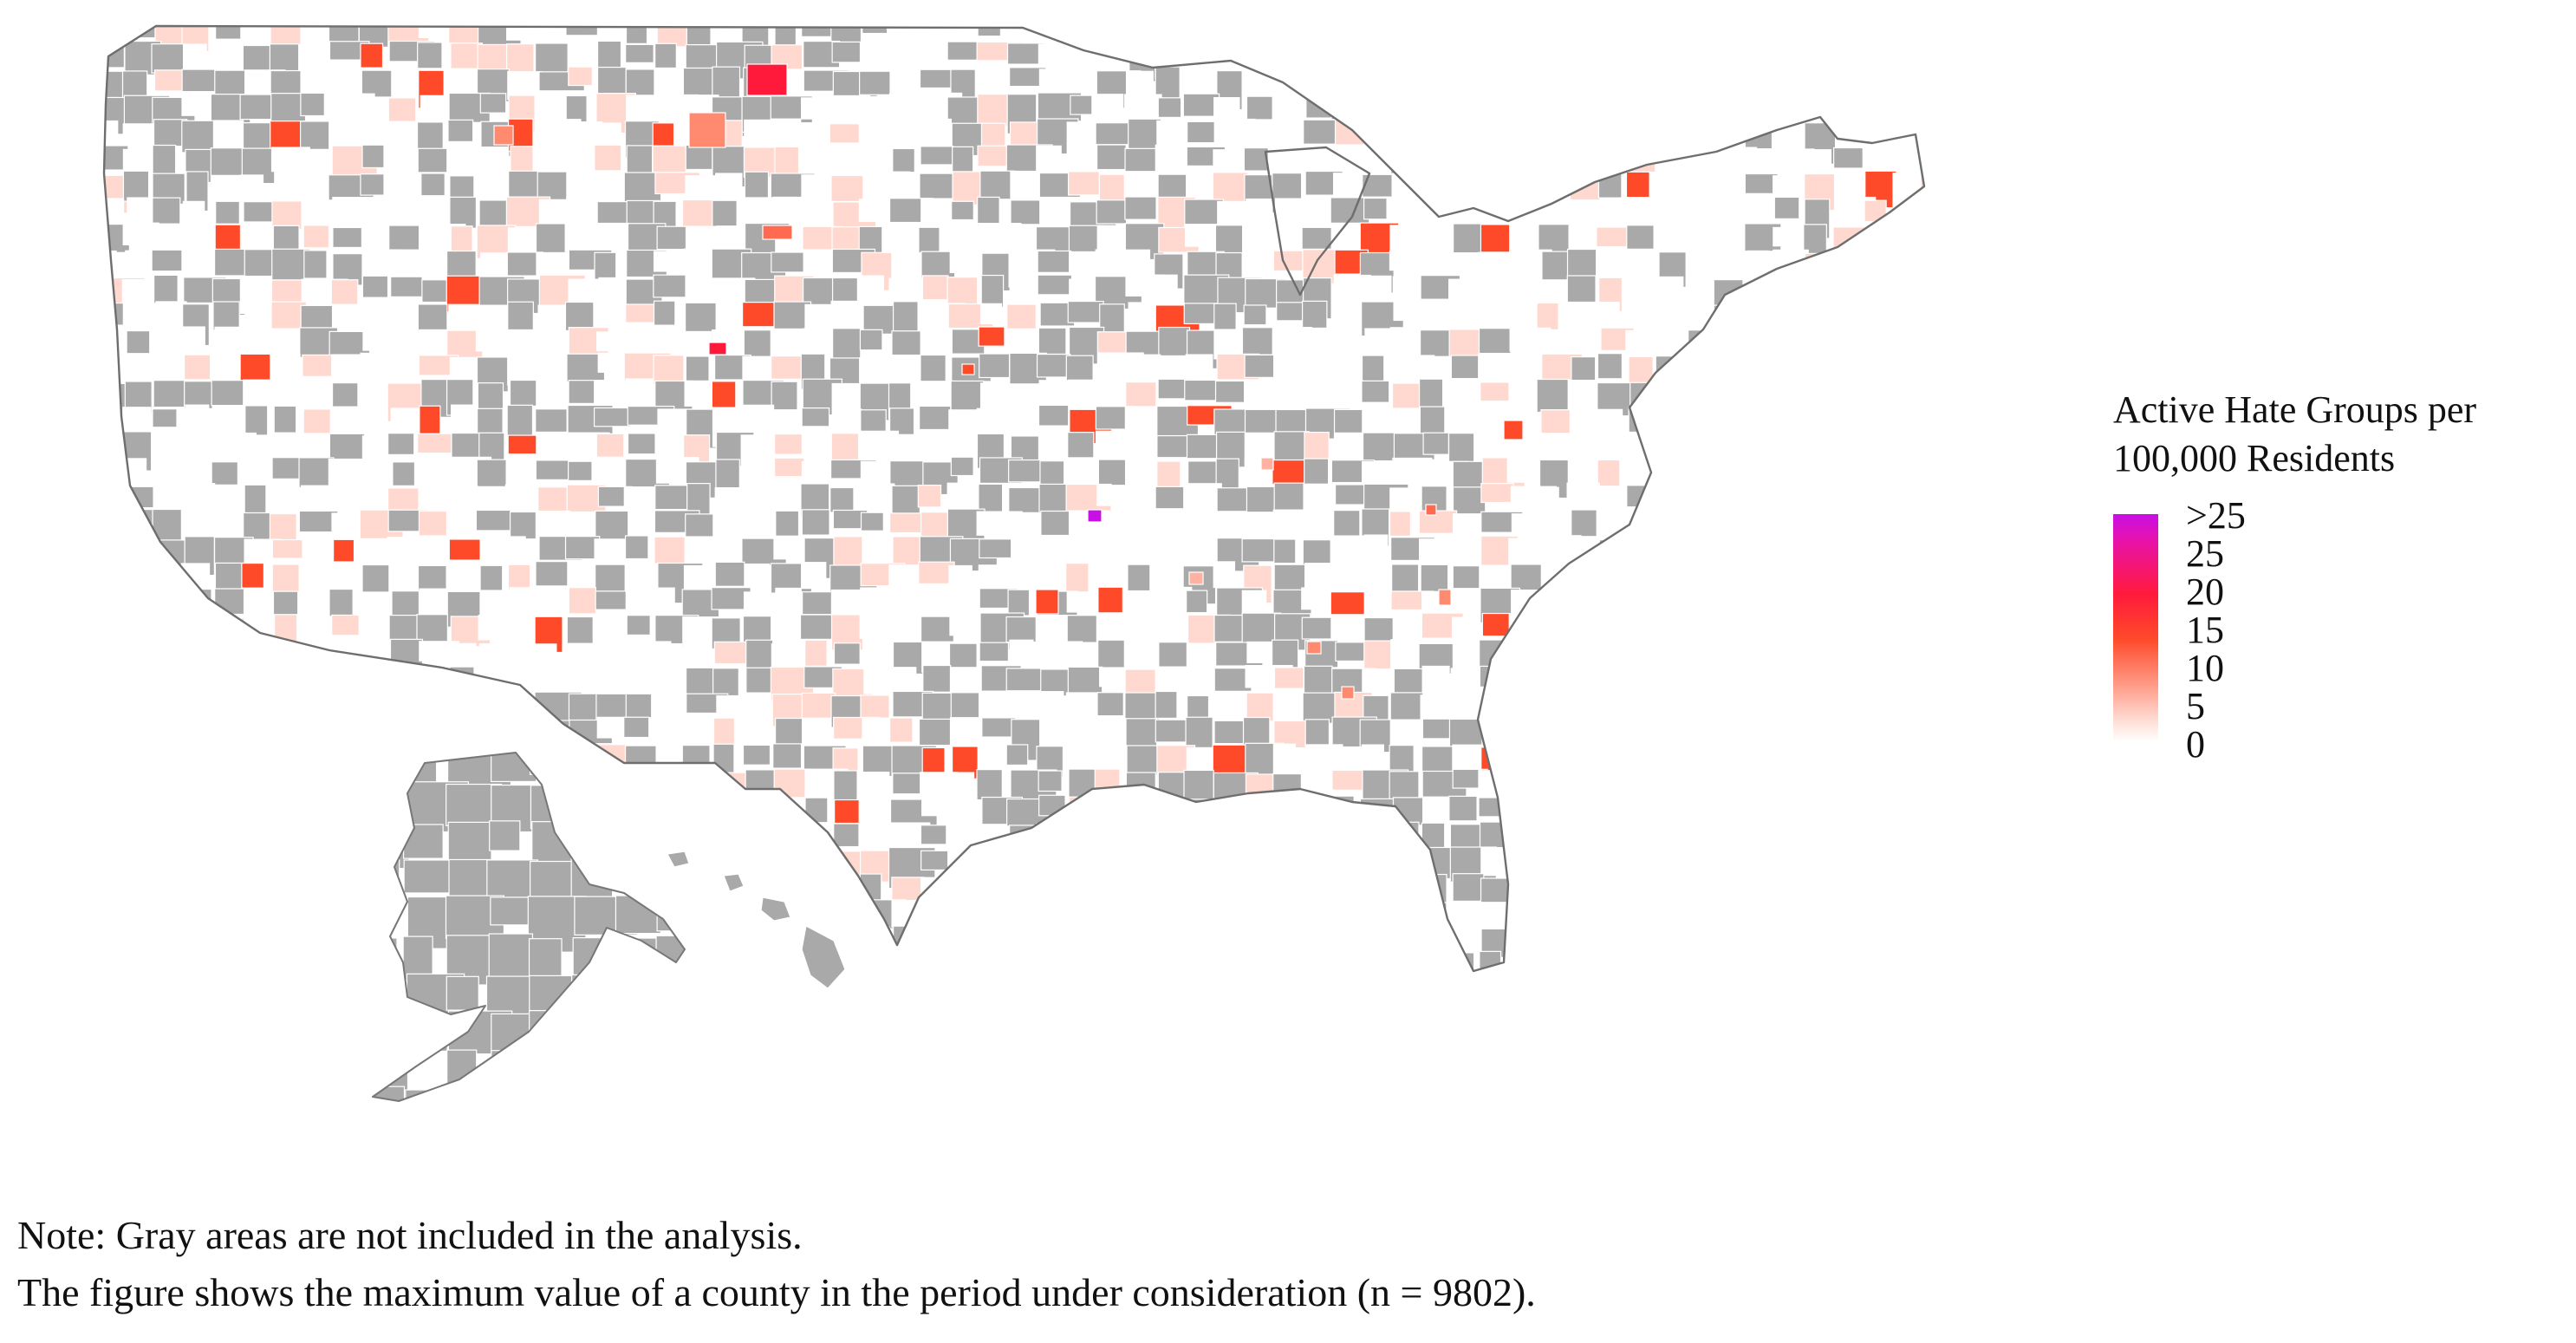 This screenshot has height=1343, width=2576. I want to click on legend-tick-over-25: >25, so click(2216, 515).